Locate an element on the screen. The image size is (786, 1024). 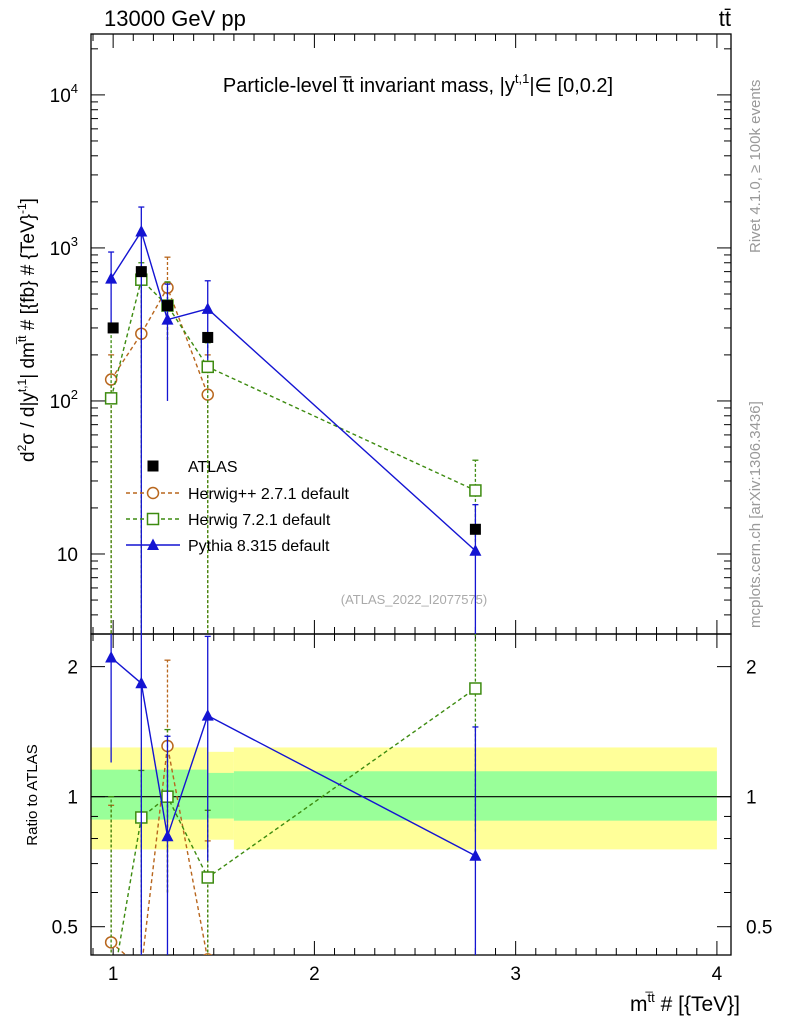
legend-label-atlas: ATLAS is located at coordinates (213, 467).